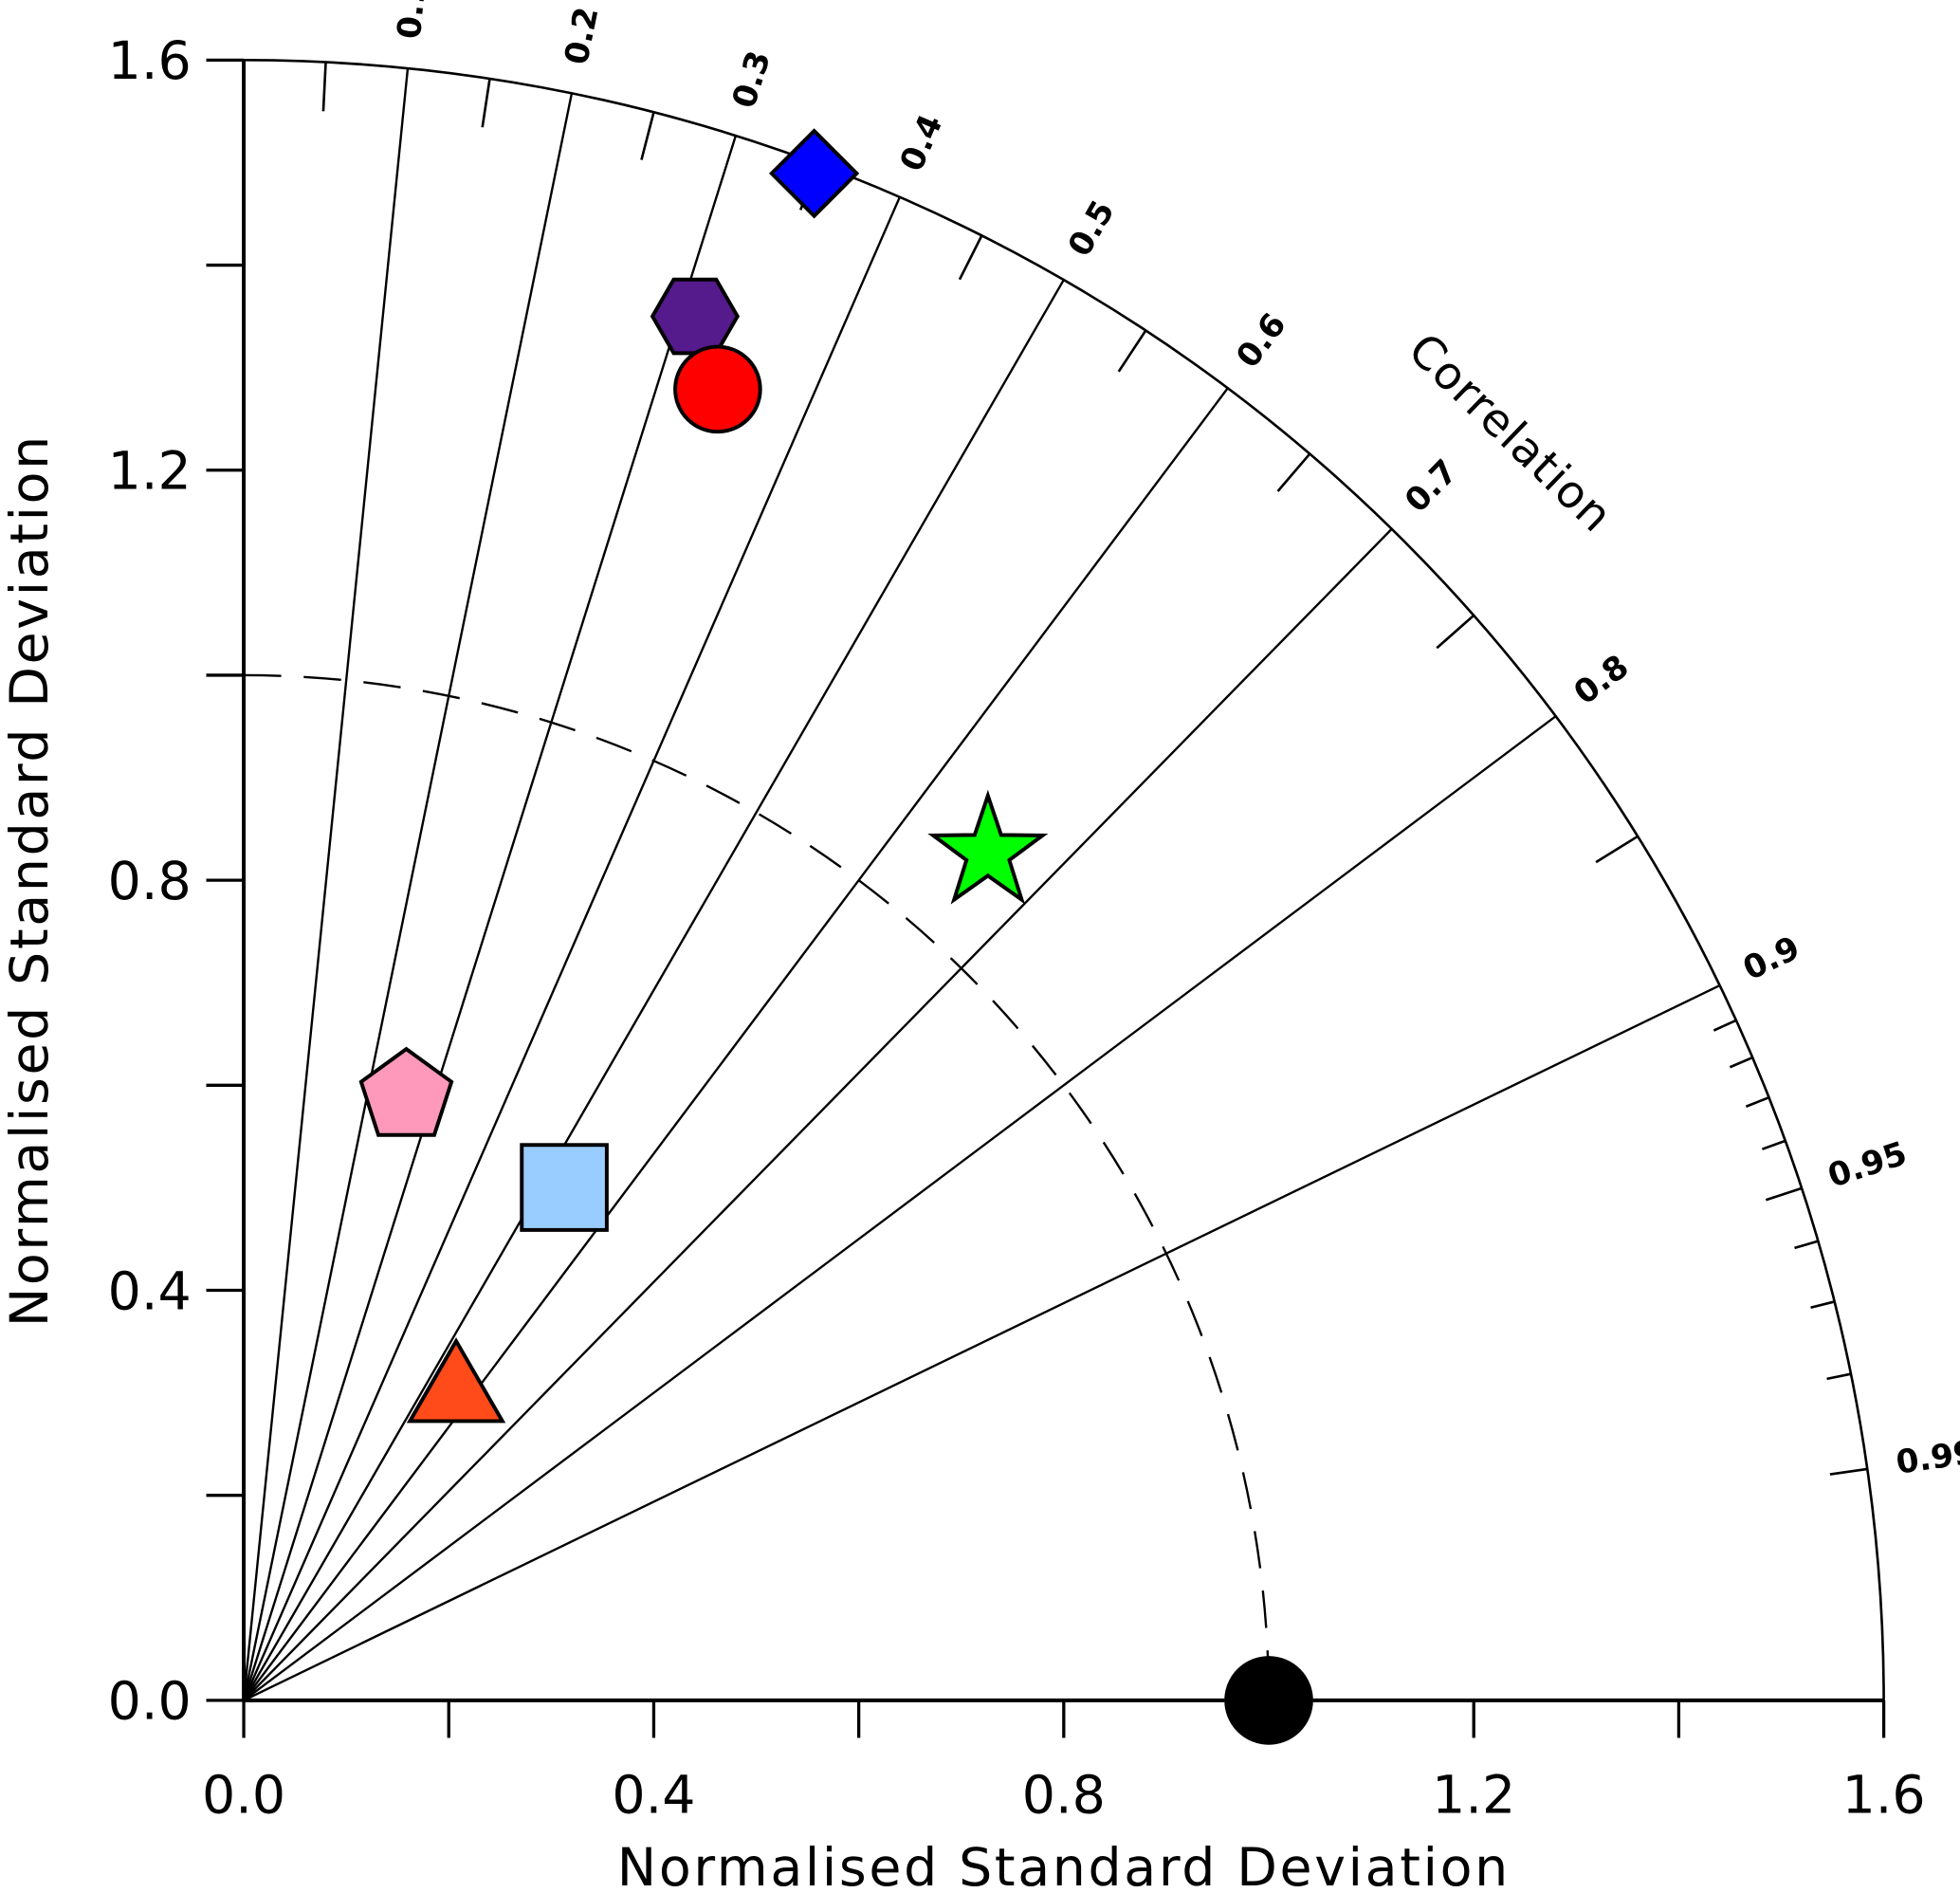 The width and height of the screenshot is (1960, 1893). Describe the element at coordinates (752, 79) in the screenshot. I see `correlation-tick-label: 0.3` at that location.